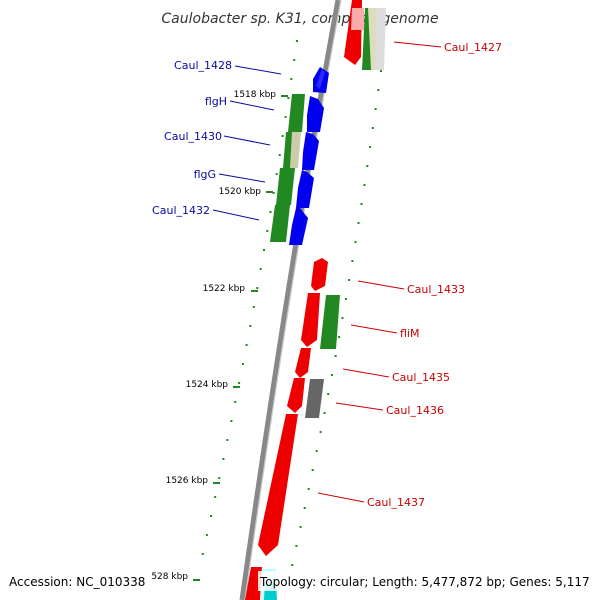 The image size is (600, 600). Describe the element at coordinates (280, 223) in the screenshot. I see `gene-caul-1432-green` at that location.